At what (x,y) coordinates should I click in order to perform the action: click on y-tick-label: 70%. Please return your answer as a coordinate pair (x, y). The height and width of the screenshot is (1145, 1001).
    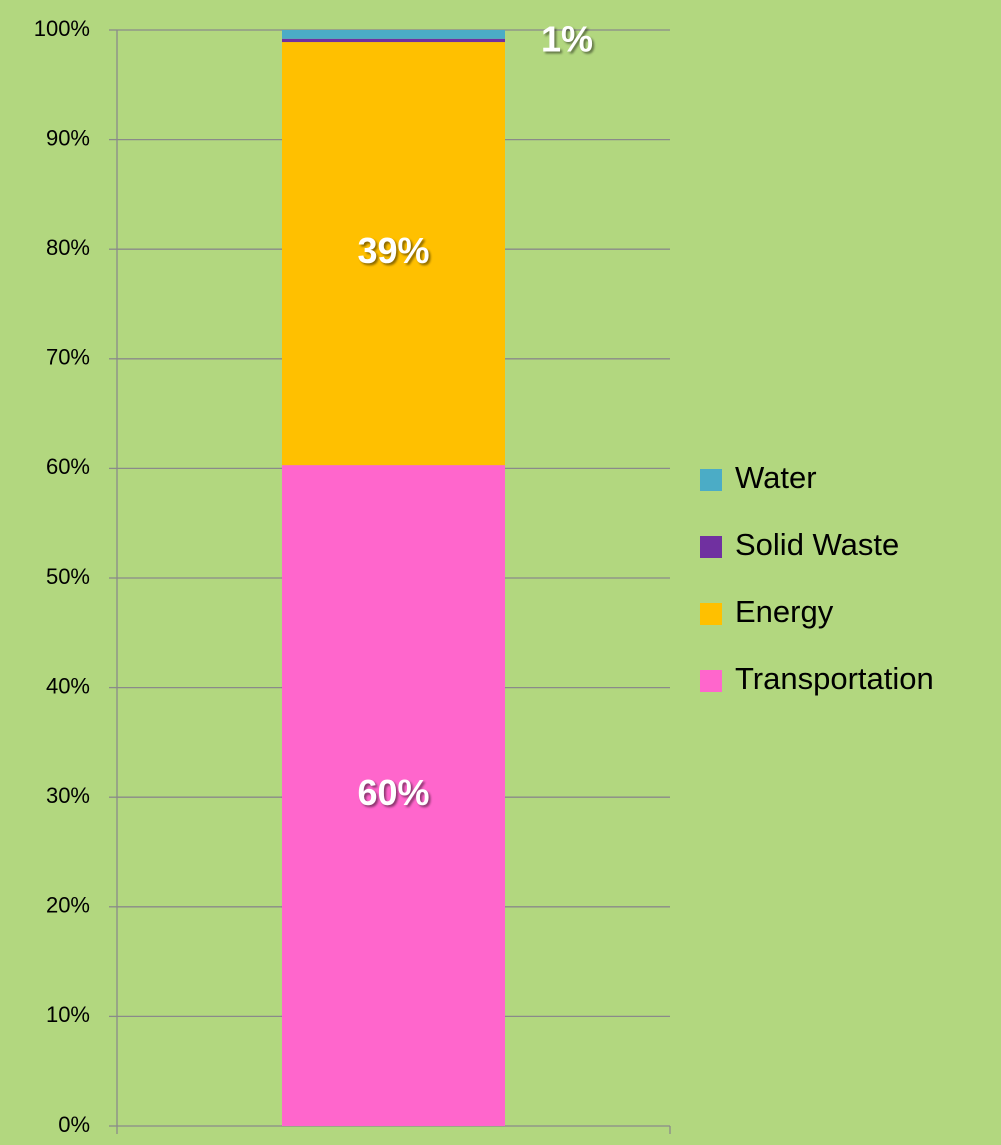
    Looking at the image, I should click on (68, 357).